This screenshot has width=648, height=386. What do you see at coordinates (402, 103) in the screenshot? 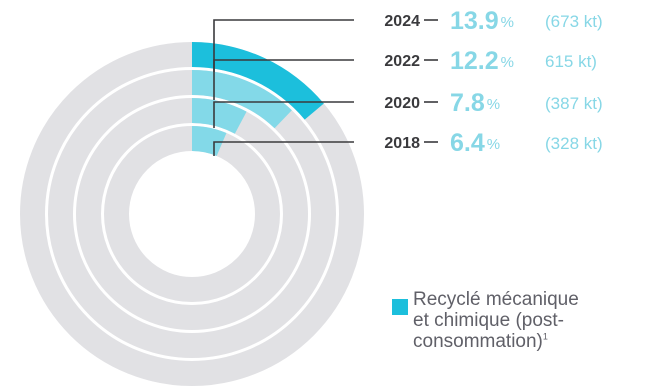
I see `year-label-2020: 2020` at bounding box center [402, 103].